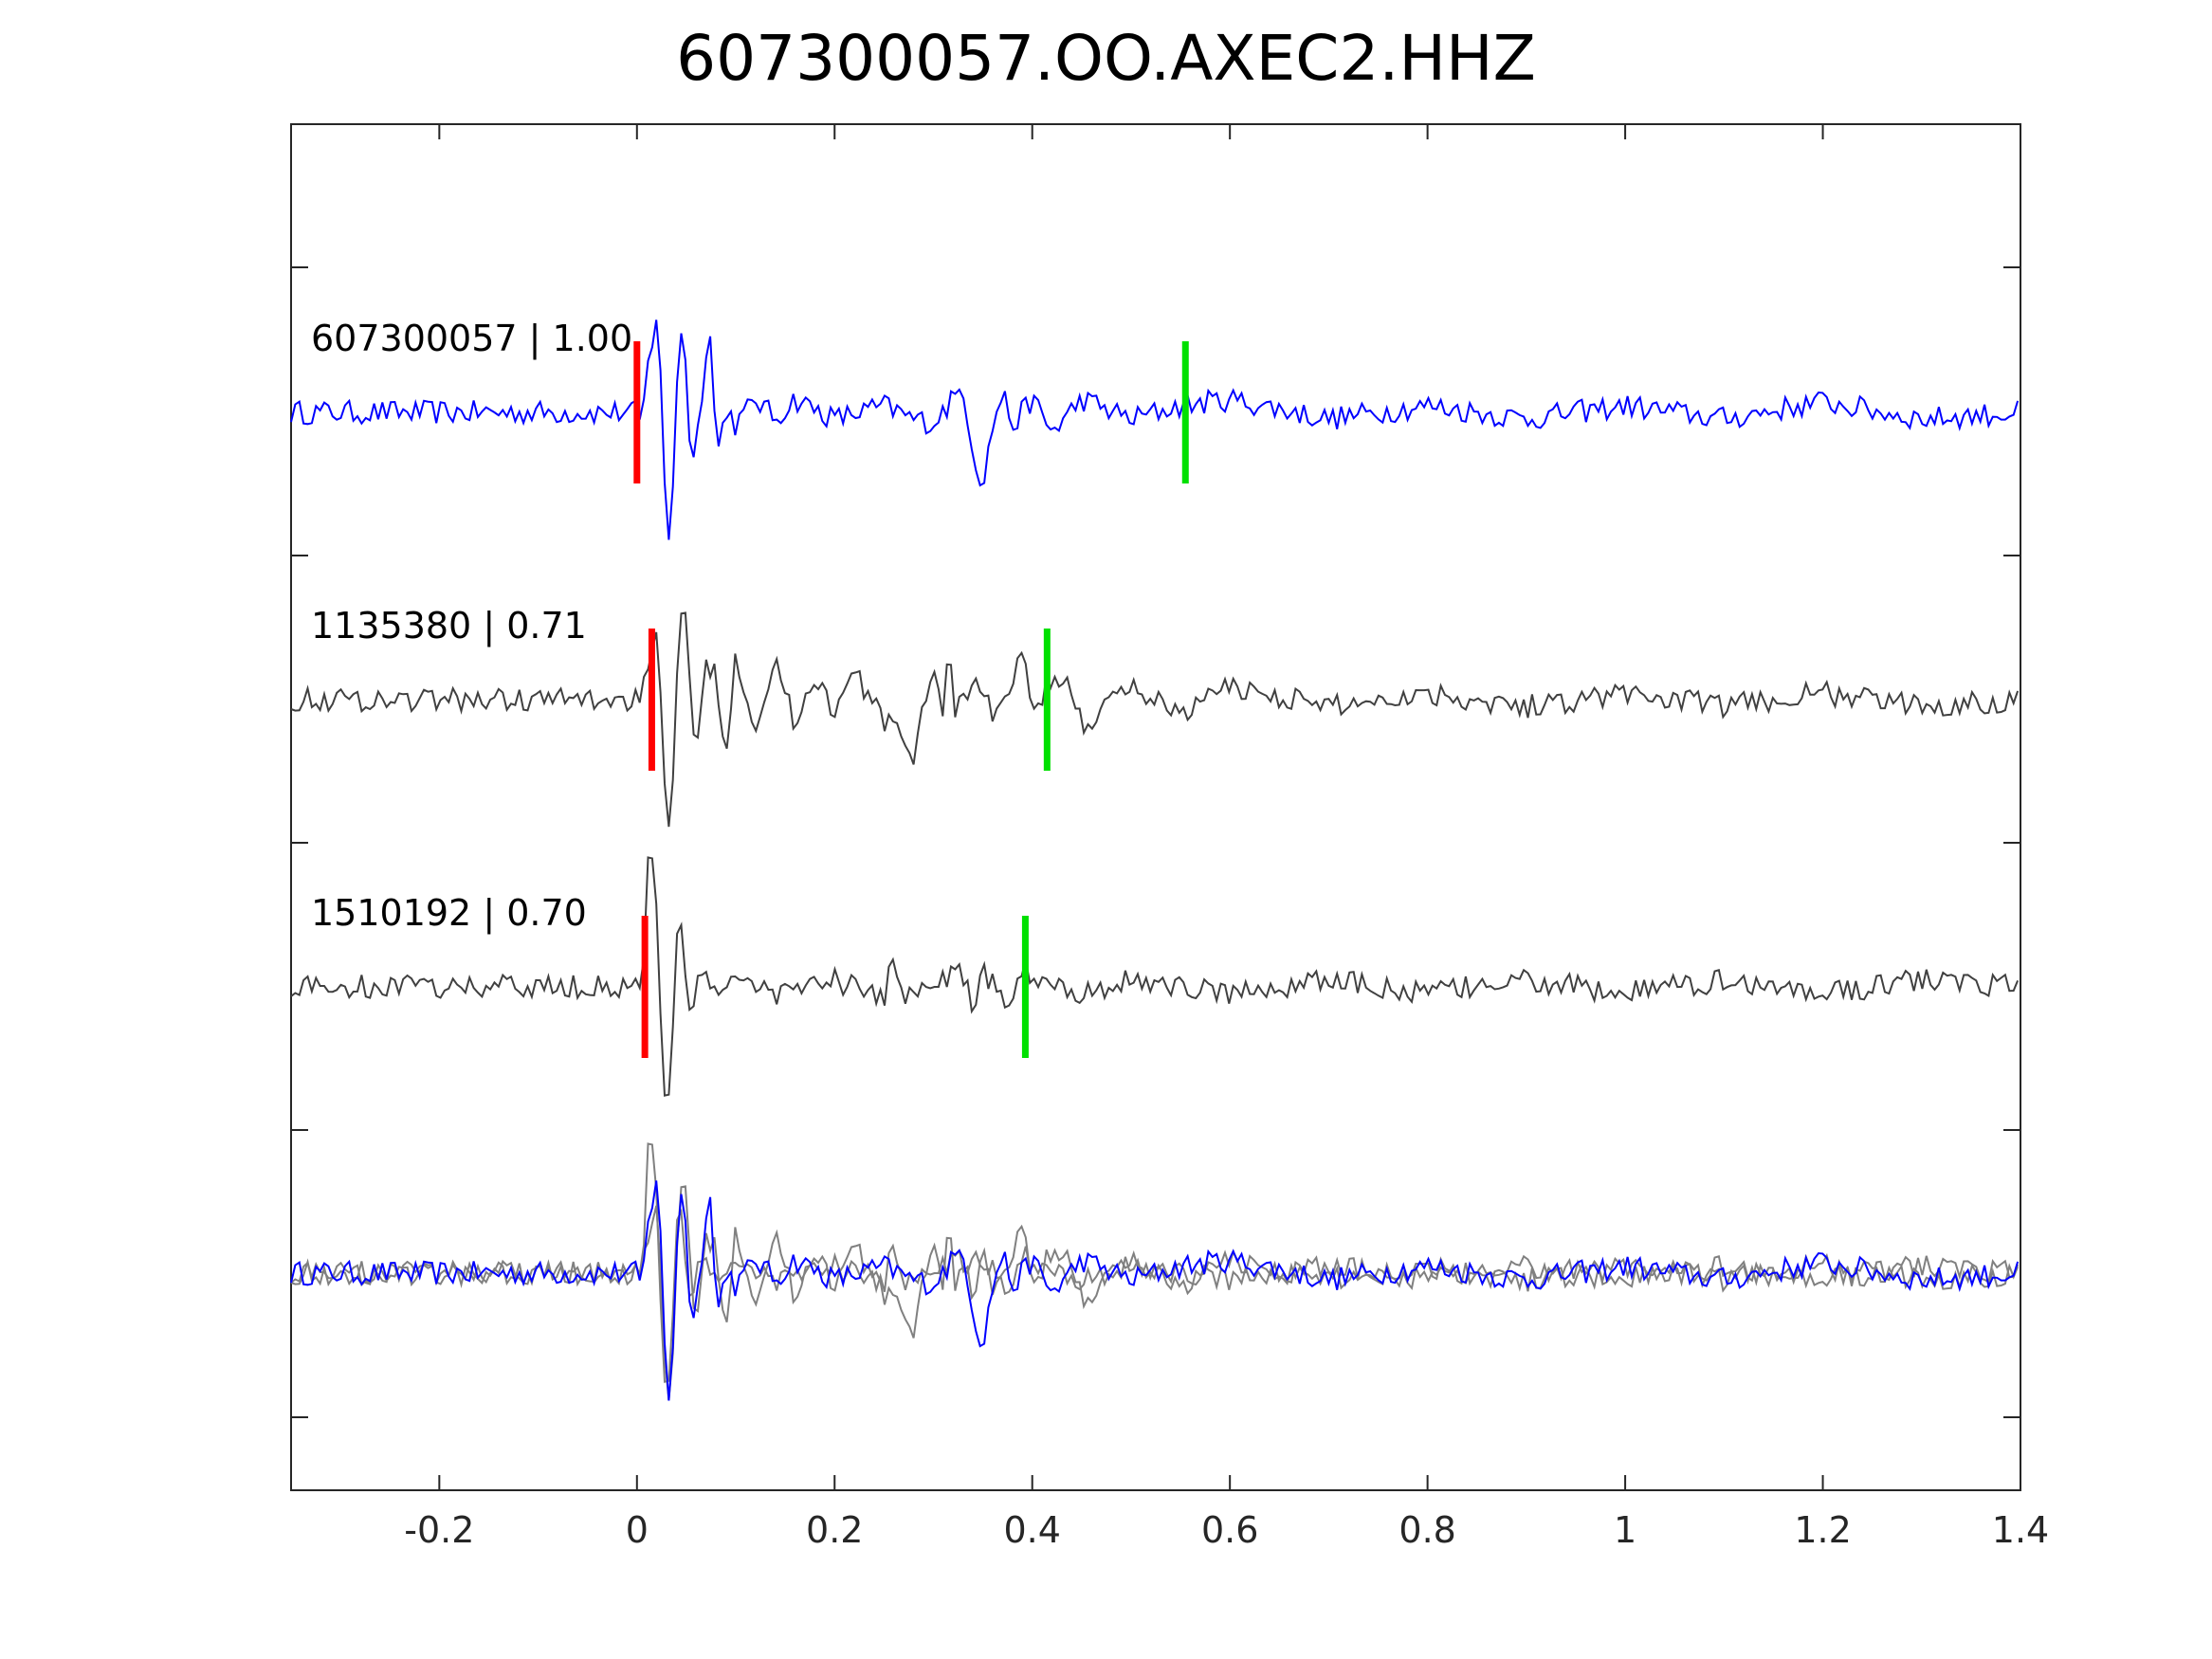 This screenshot has height=1659, width=2212. What do you see at coordinates (1031, 1530) in the screenshot?
I see `x-tick-label: 0.4` at bounding box center [1031, 1530].